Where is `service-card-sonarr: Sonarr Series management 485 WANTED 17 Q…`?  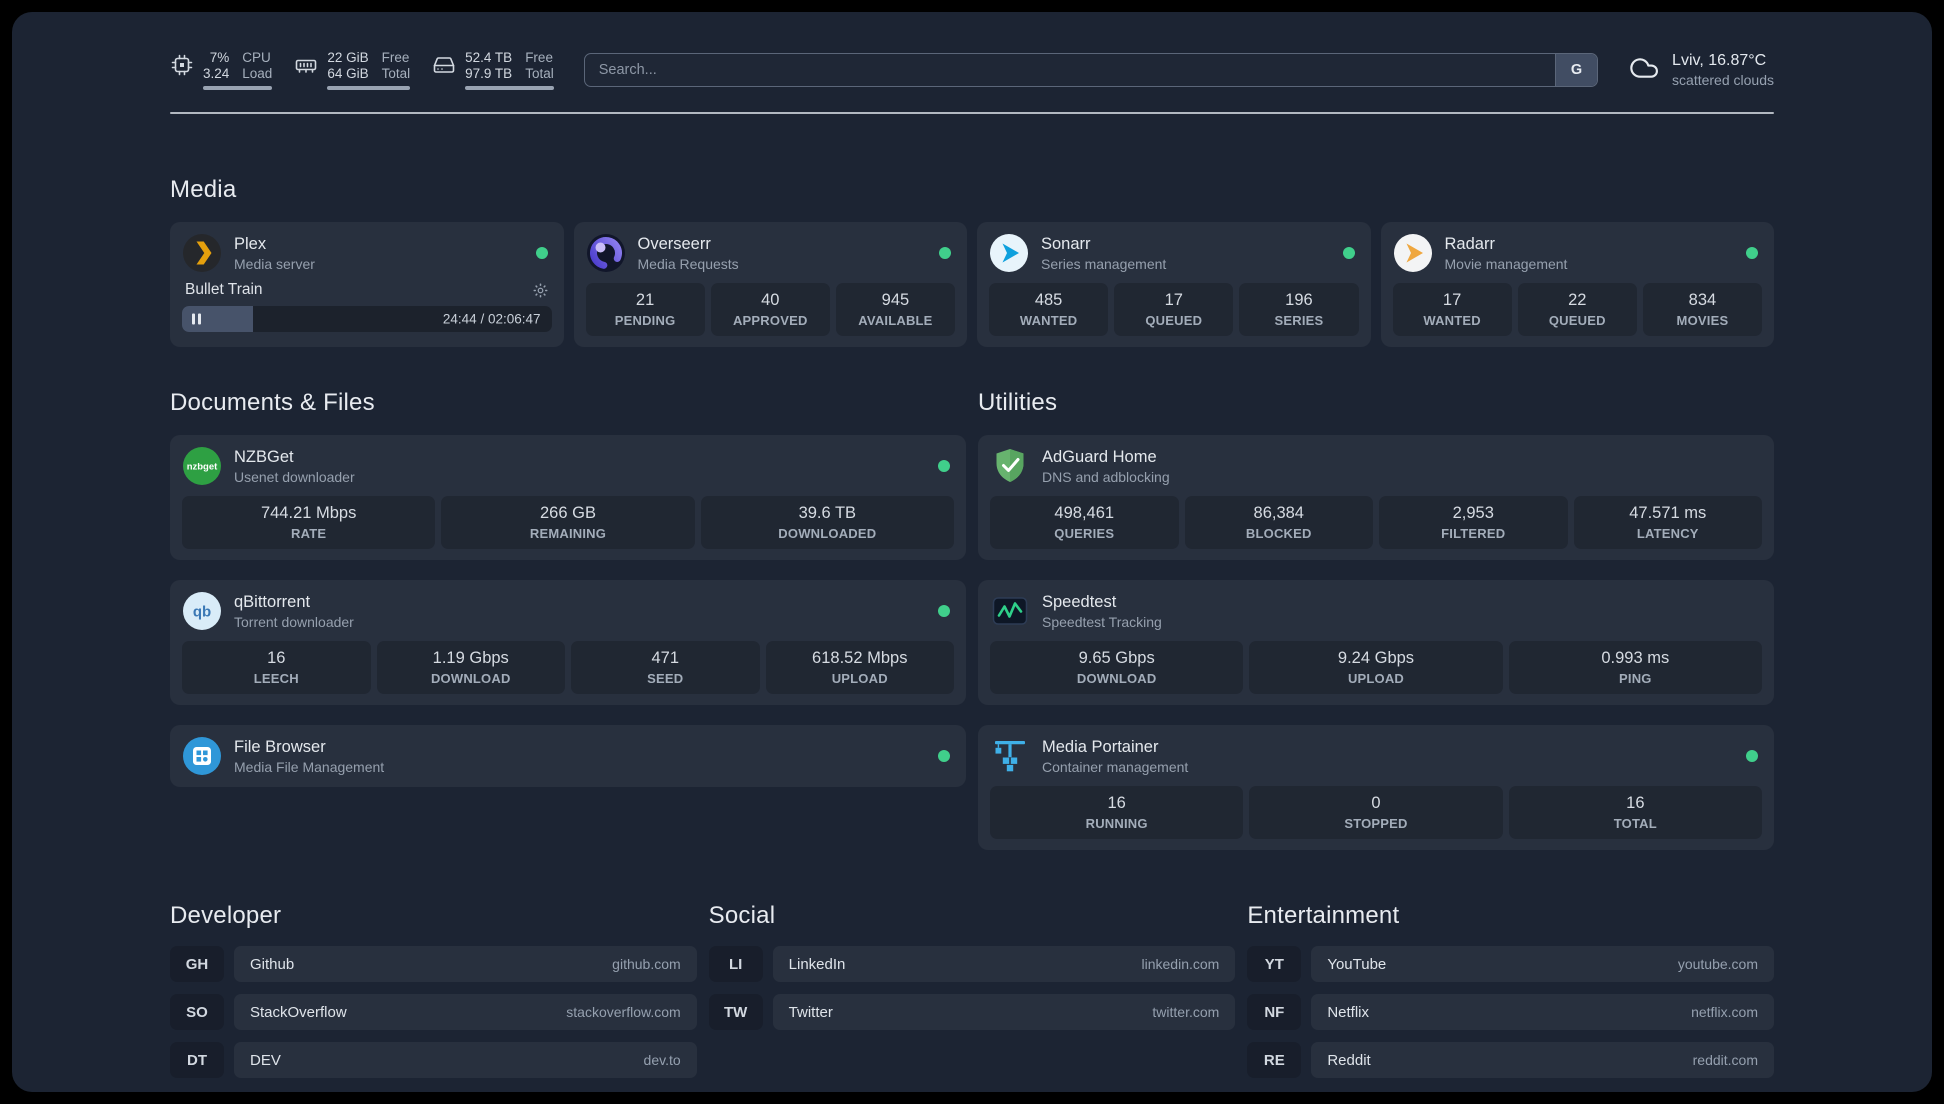
service-card-sonarr: Sonarr Series management 485 WANTED 17 Q… is located at coordinates (1174, 284).